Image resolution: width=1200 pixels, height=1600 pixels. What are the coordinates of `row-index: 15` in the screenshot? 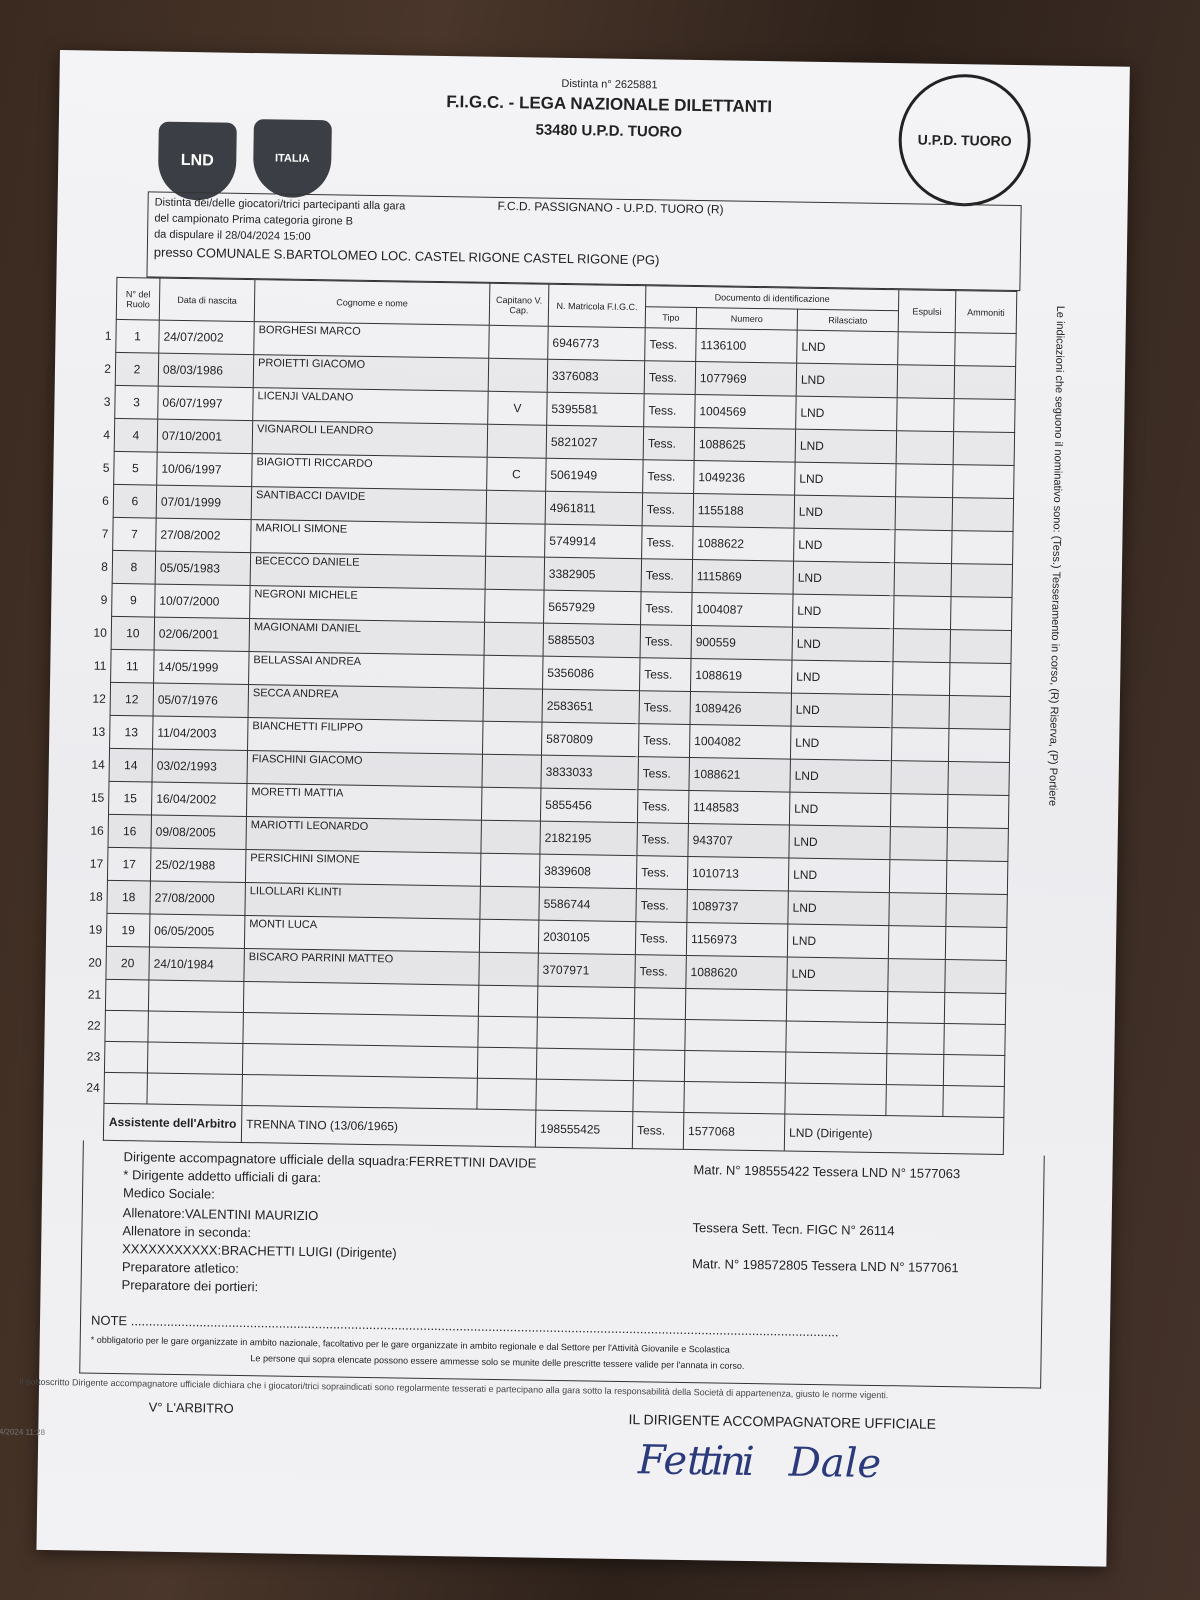 It's located at (97, 797).